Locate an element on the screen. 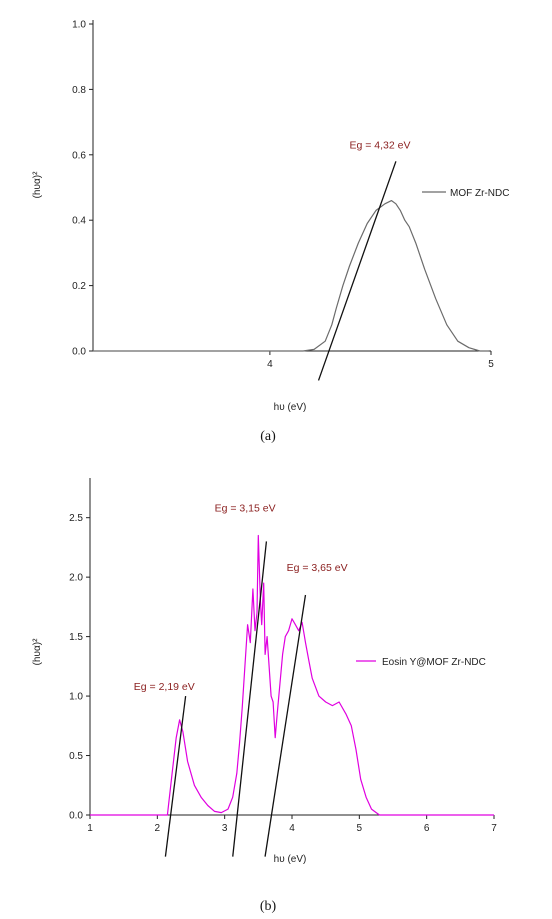 The height and width of the screenshot is (919, 552). panel-a-series-line is located at coordinates (291, 276).